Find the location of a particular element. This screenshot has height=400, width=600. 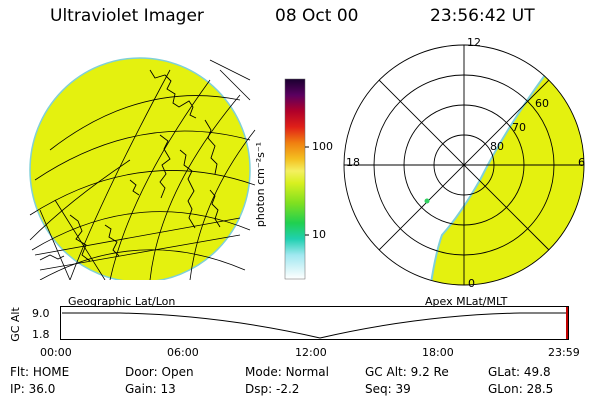

colorbar is located at coordinates (296, 179).